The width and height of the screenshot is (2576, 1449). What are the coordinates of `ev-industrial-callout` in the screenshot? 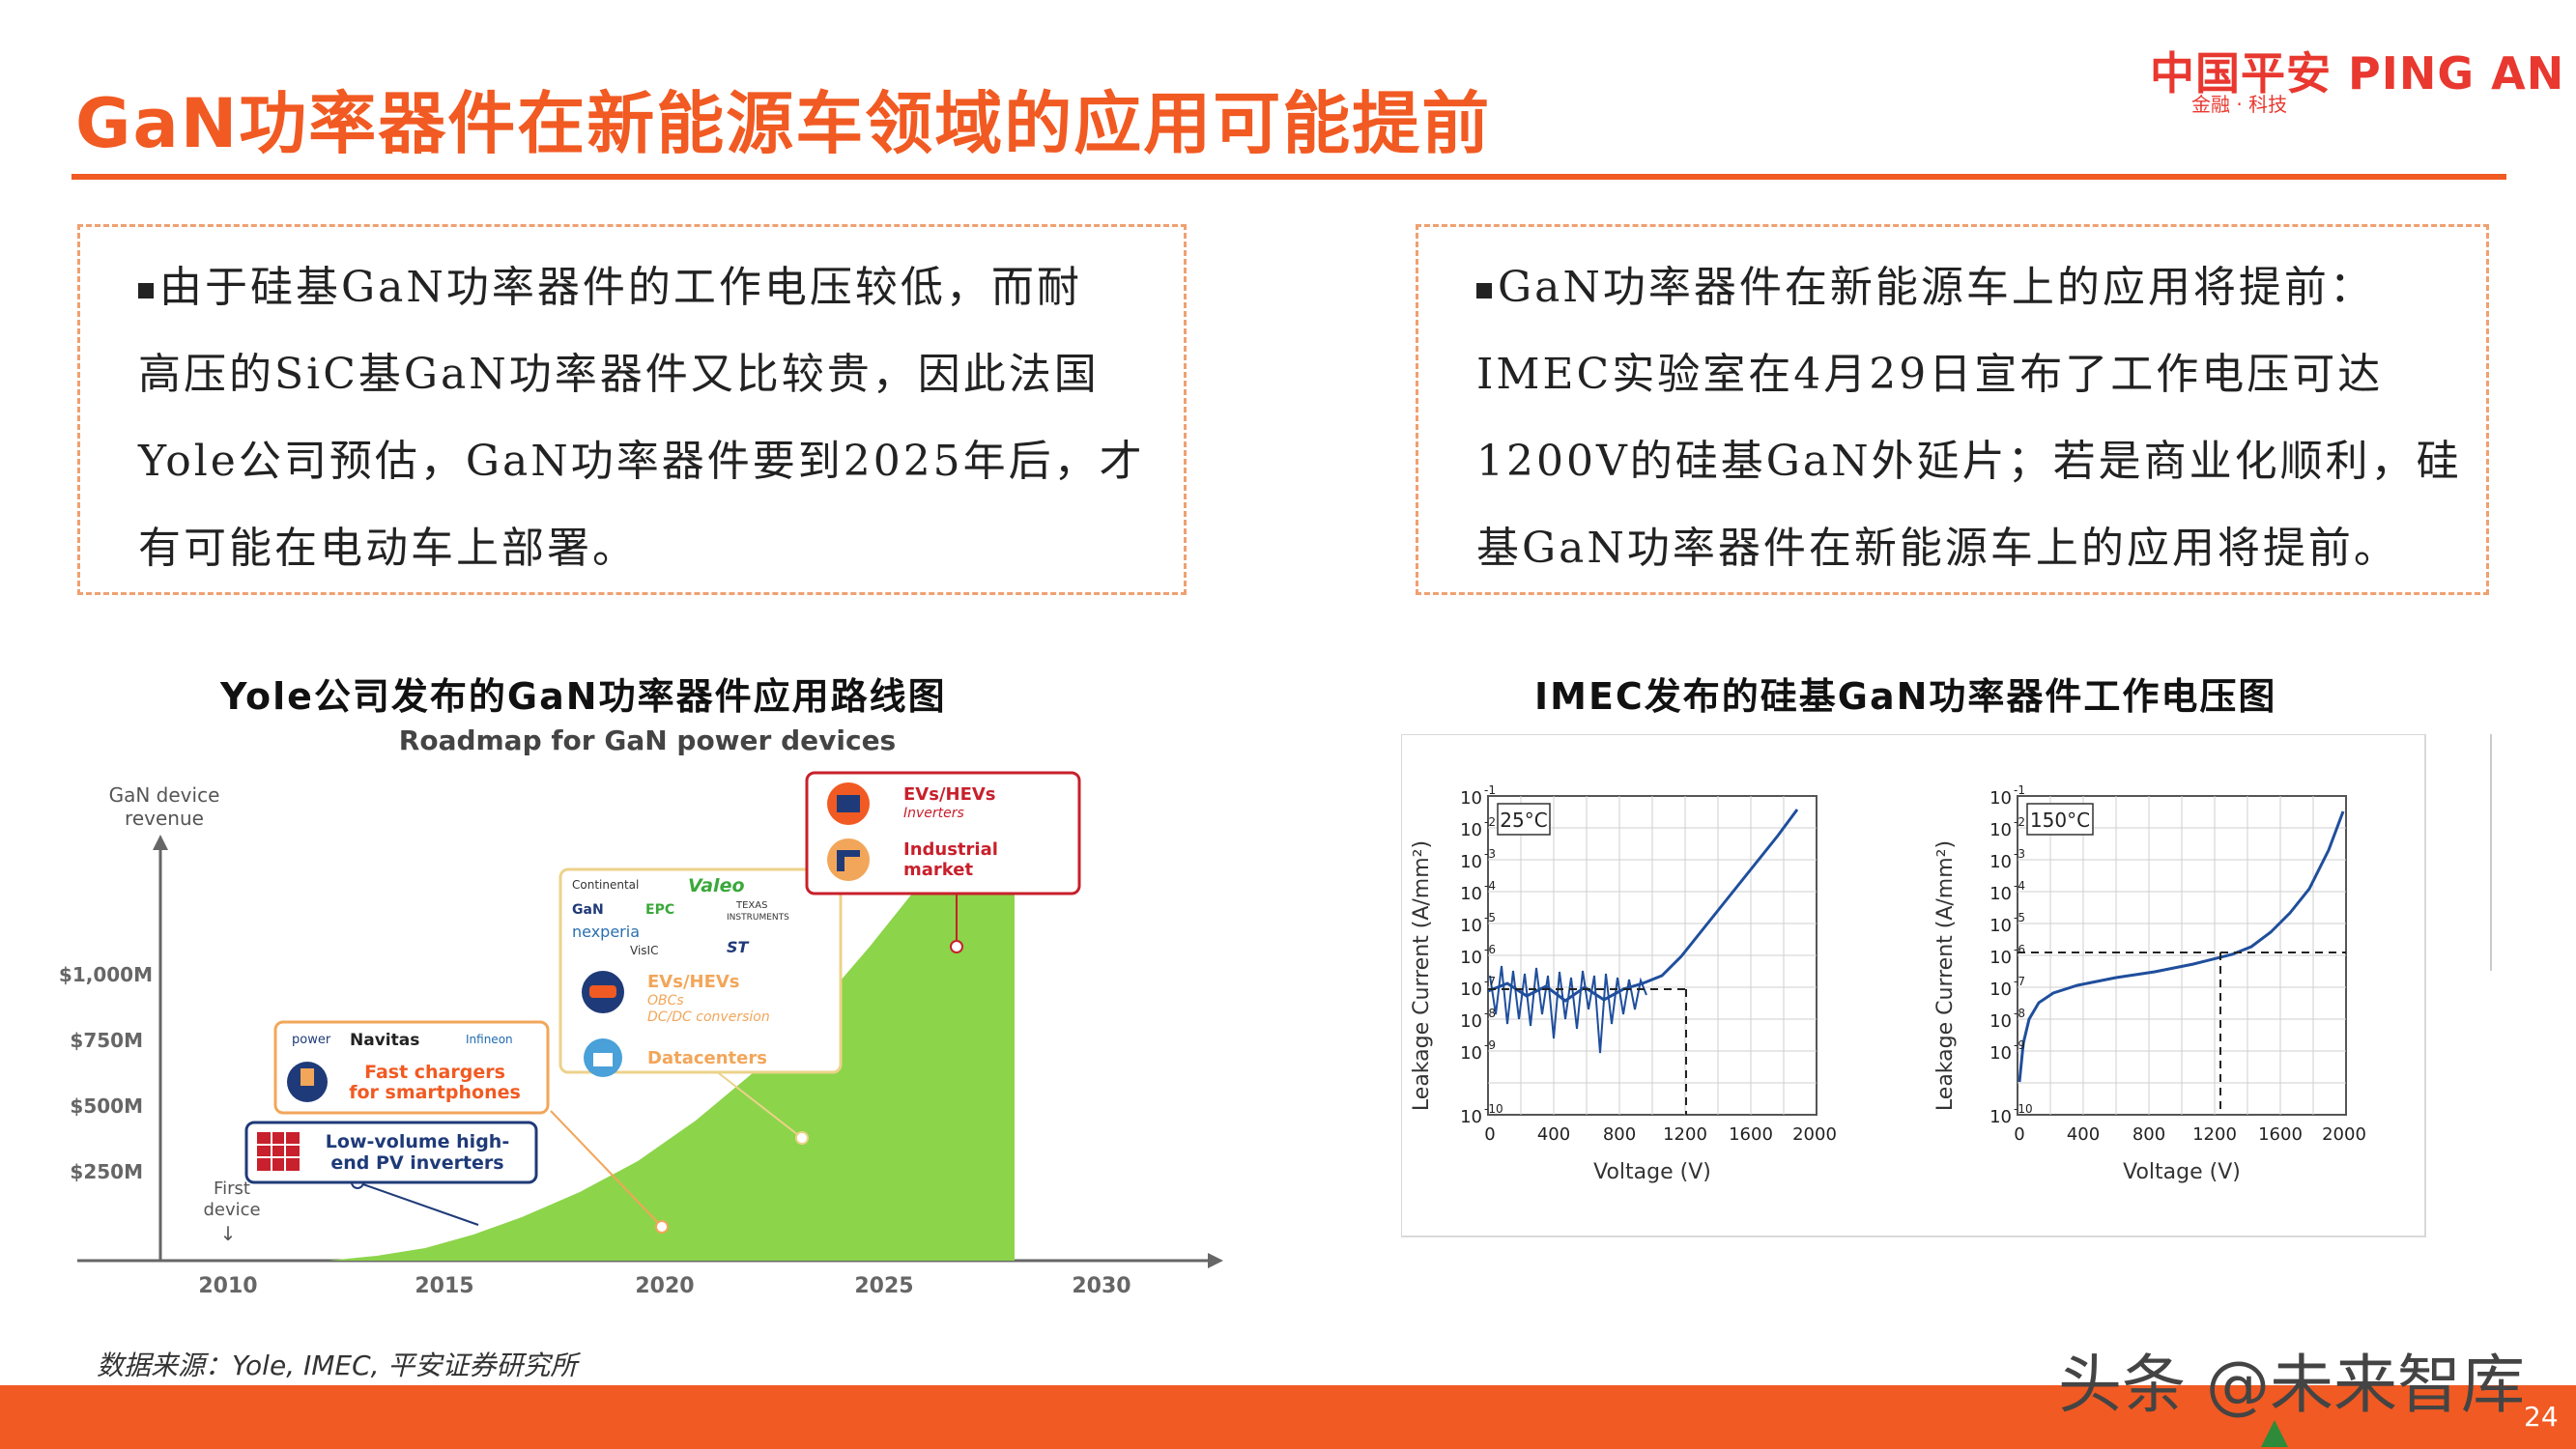 It's located at (943, 833).